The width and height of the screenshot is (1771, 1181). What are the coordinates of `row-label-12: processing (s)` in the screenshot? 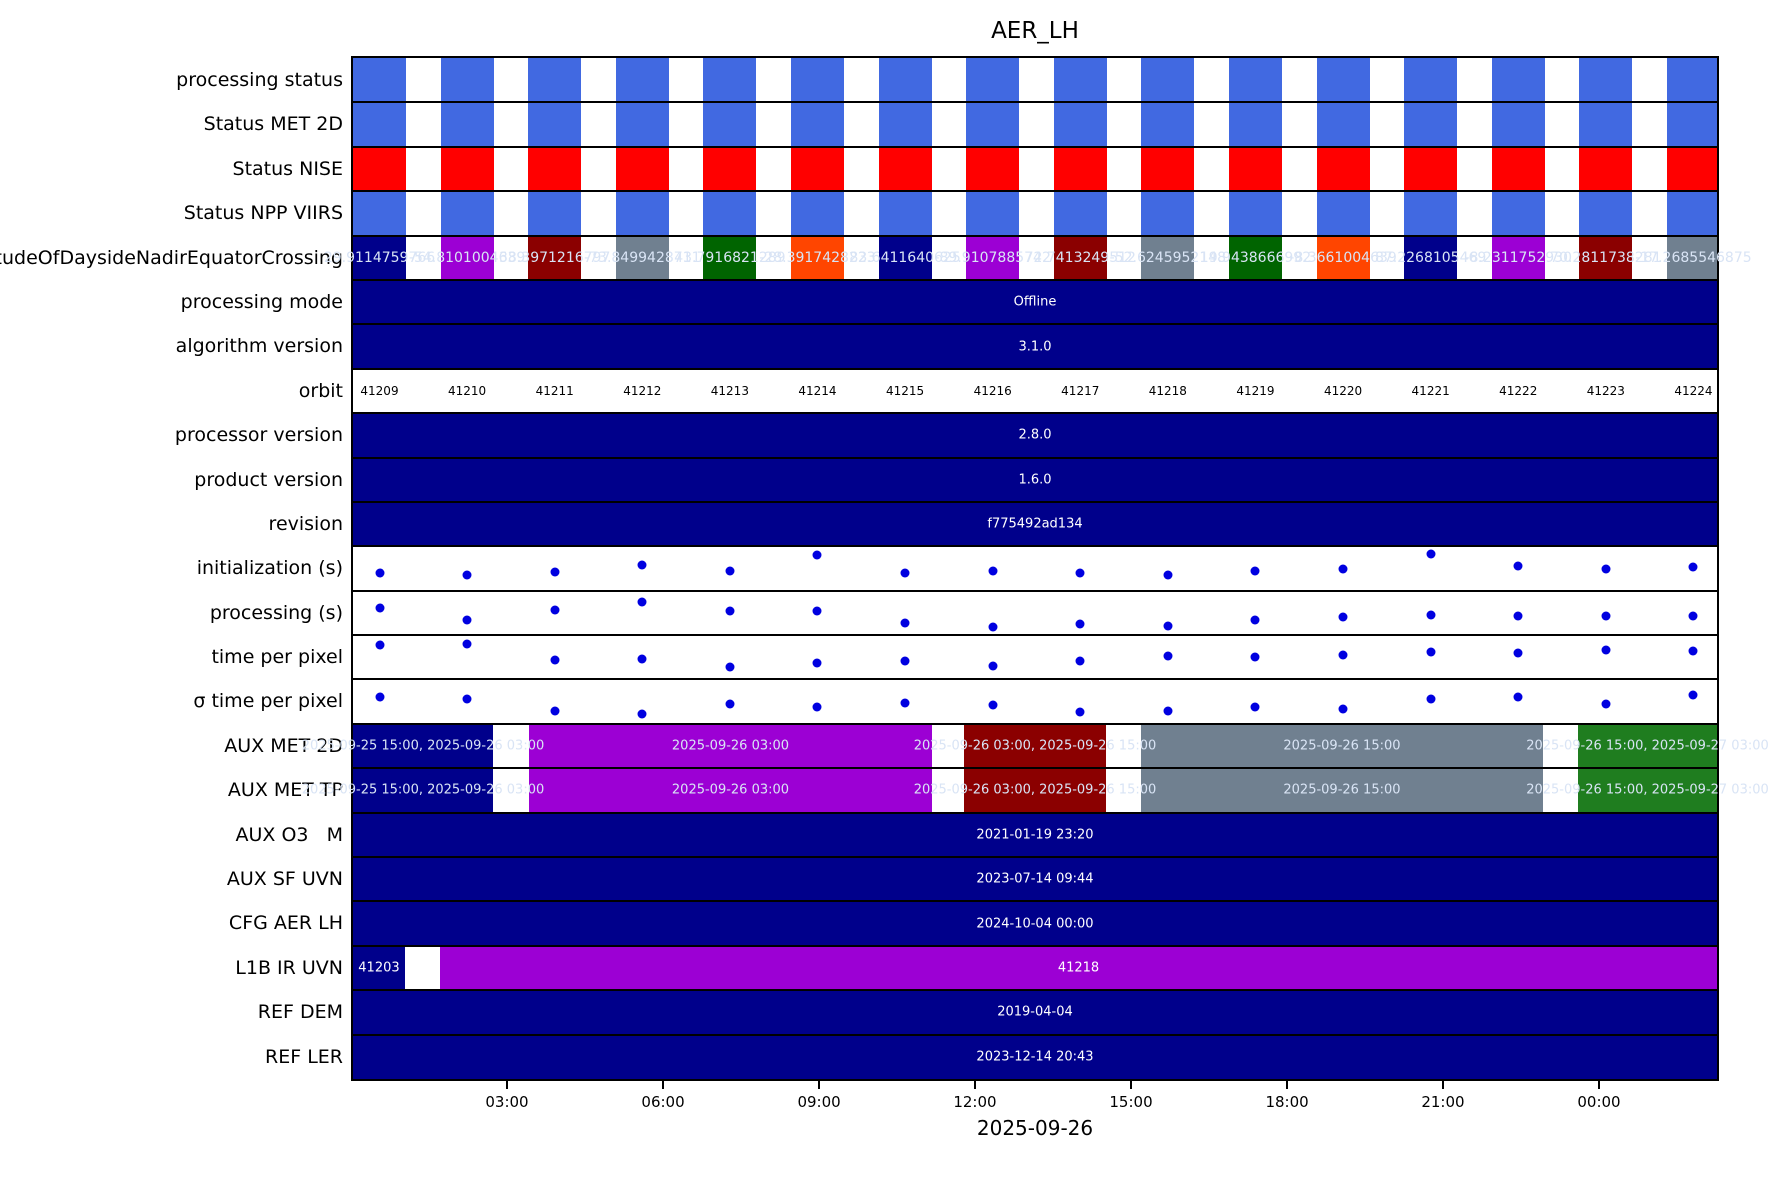 It's located at (276, 612).